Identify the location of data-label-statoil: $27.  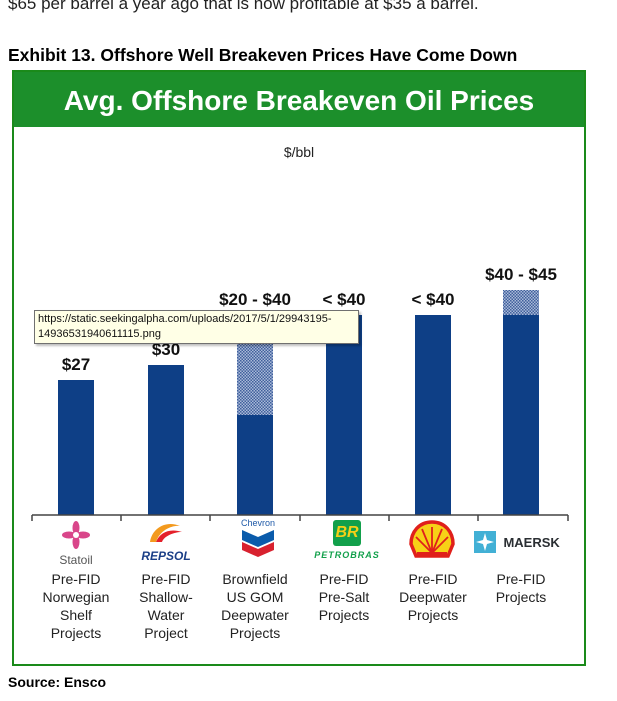
(76, 364).